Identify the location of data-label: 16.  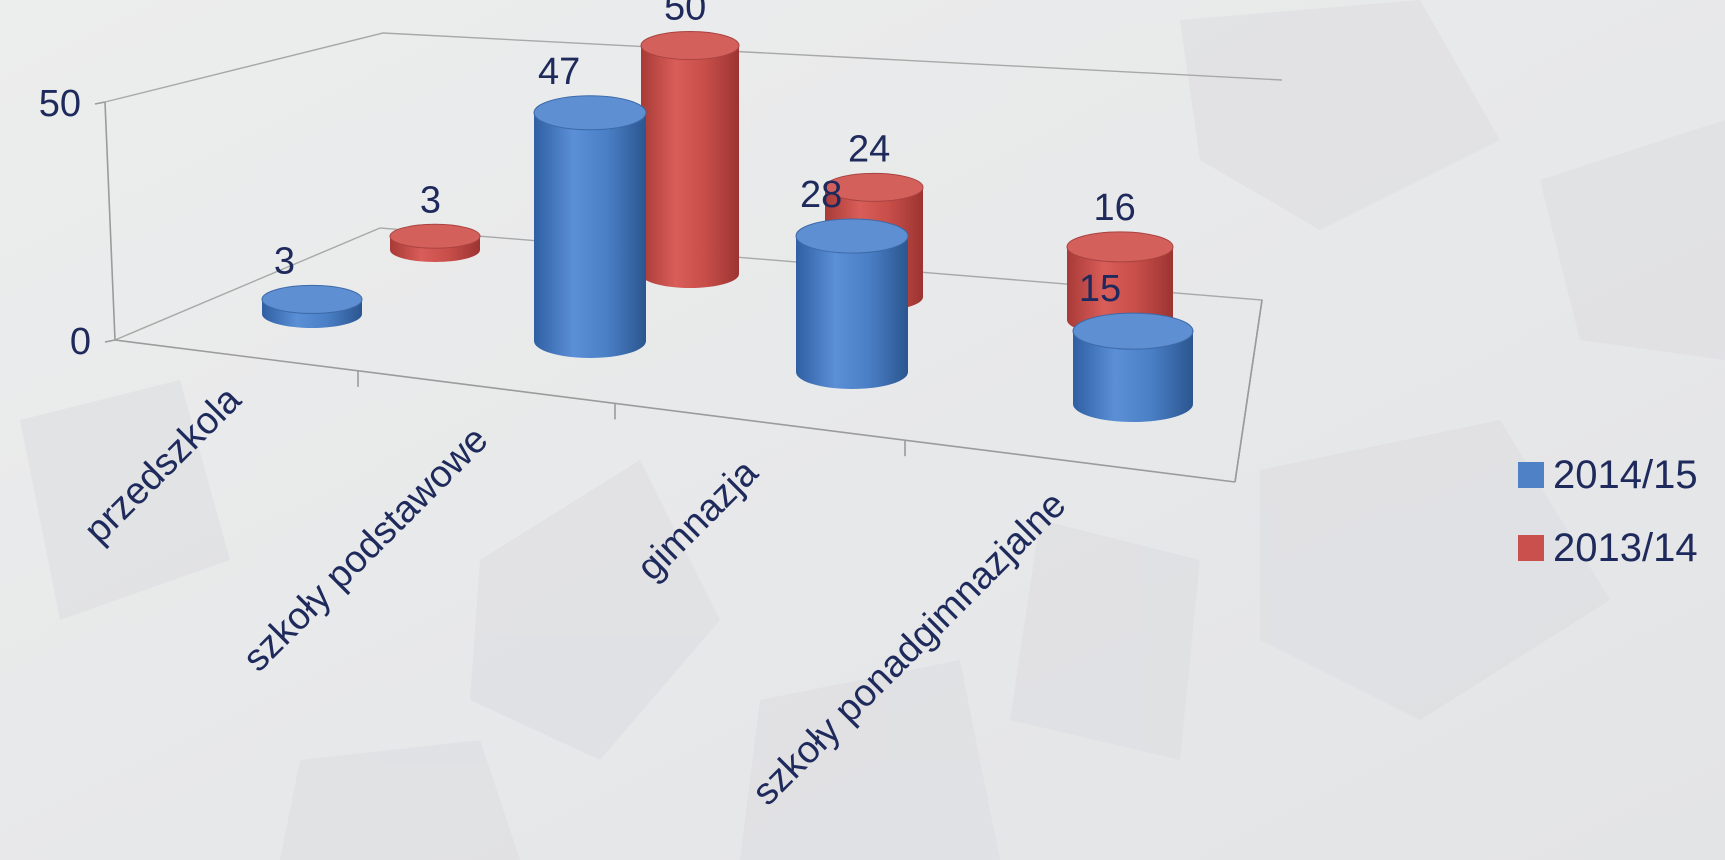
(1115, 208).